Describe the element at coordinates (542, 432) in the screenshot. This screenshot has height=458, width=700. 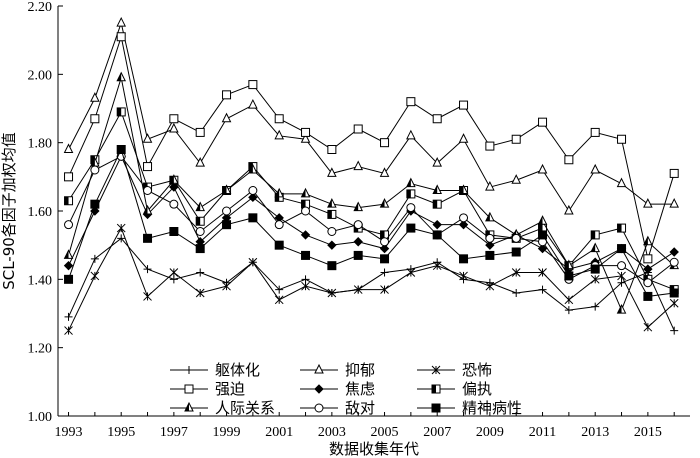
I see `x-tick-label: 2011` at that location.